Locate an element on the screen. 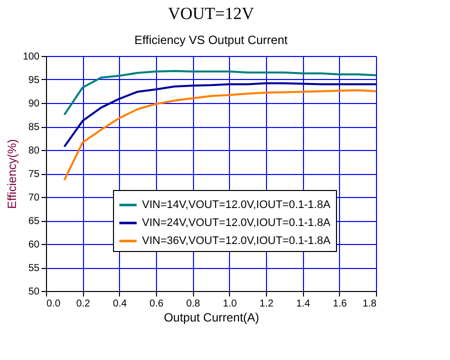 This screenshot has height=360, width=450. y-tick-label: 95 is located at coordinates (34, 80).